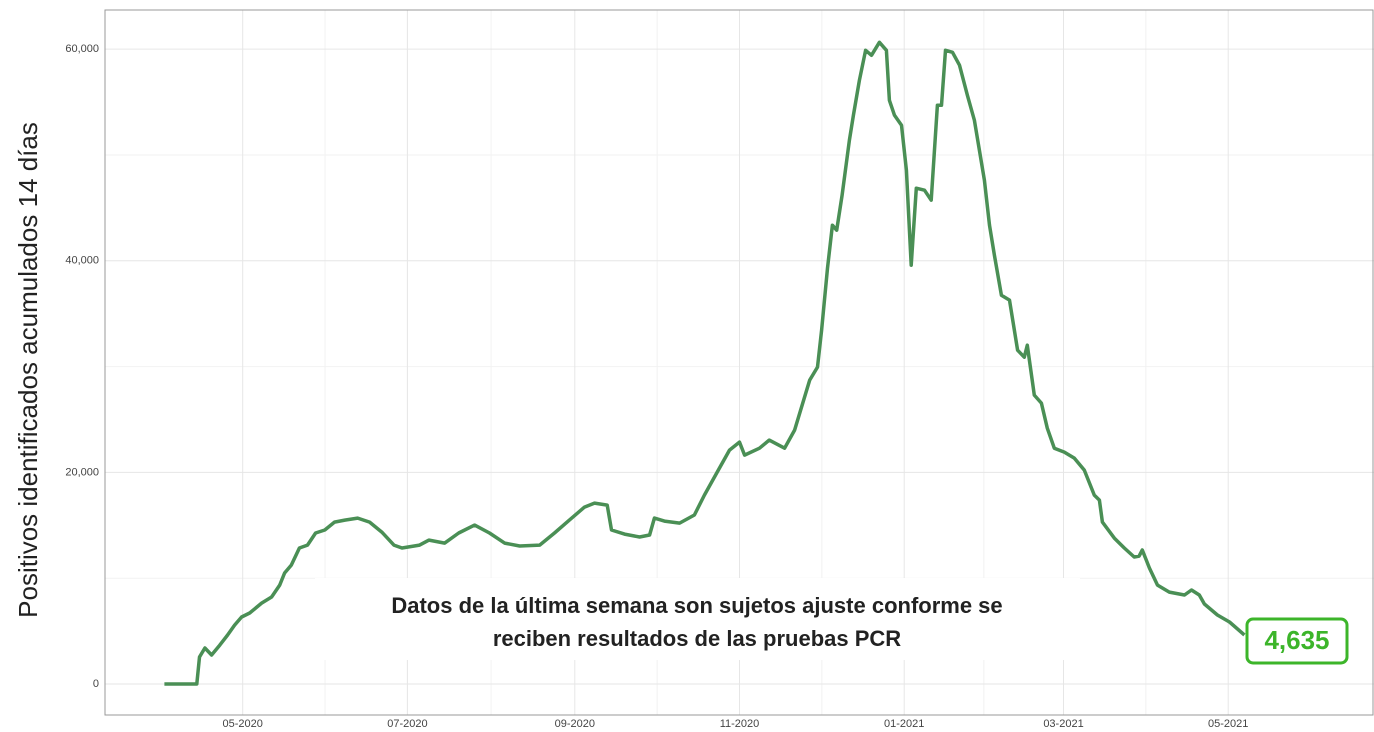  I want to click on x-tick-label: 03-2021, so click(1063, 724).